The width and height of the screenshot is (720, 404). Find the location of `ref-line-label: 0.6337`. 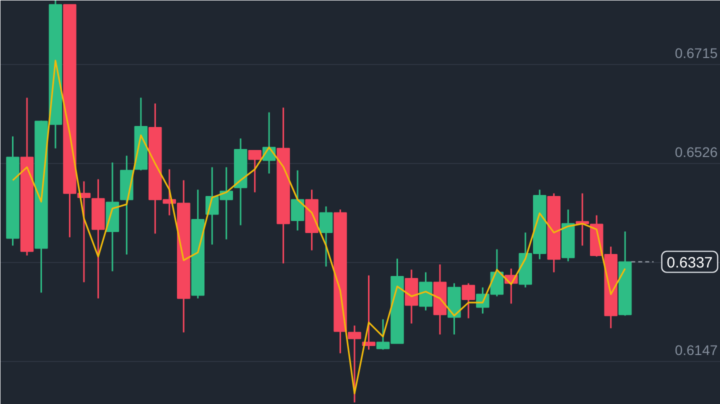

ref-line-label: 0.6337 is located at coordinates (689, 263).